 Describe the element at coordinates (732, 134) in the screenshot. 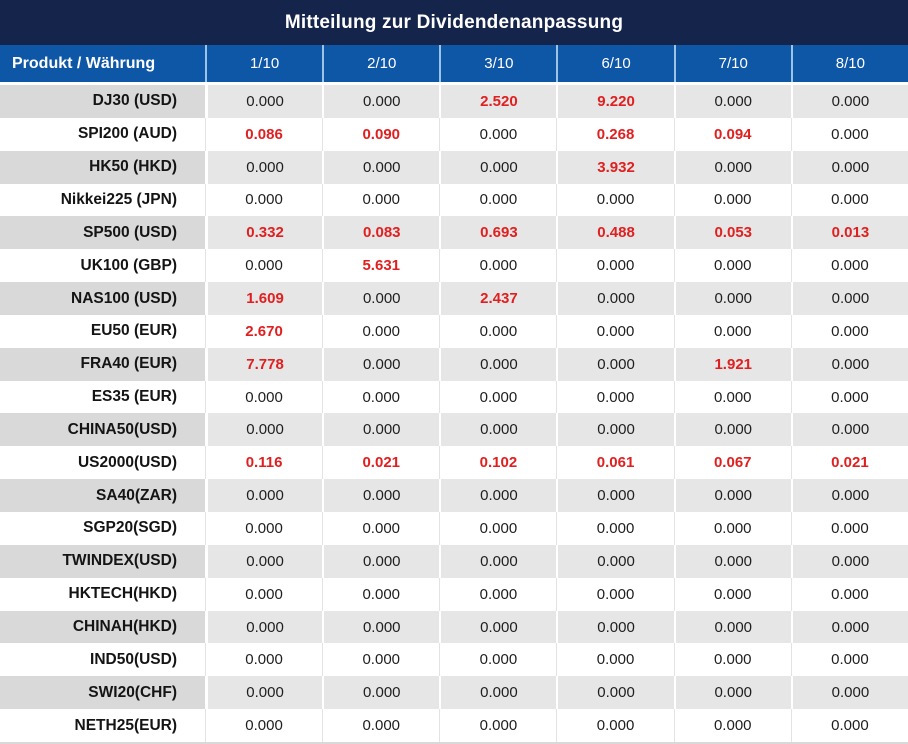

I see `dividend-value: 0.094` at that location.